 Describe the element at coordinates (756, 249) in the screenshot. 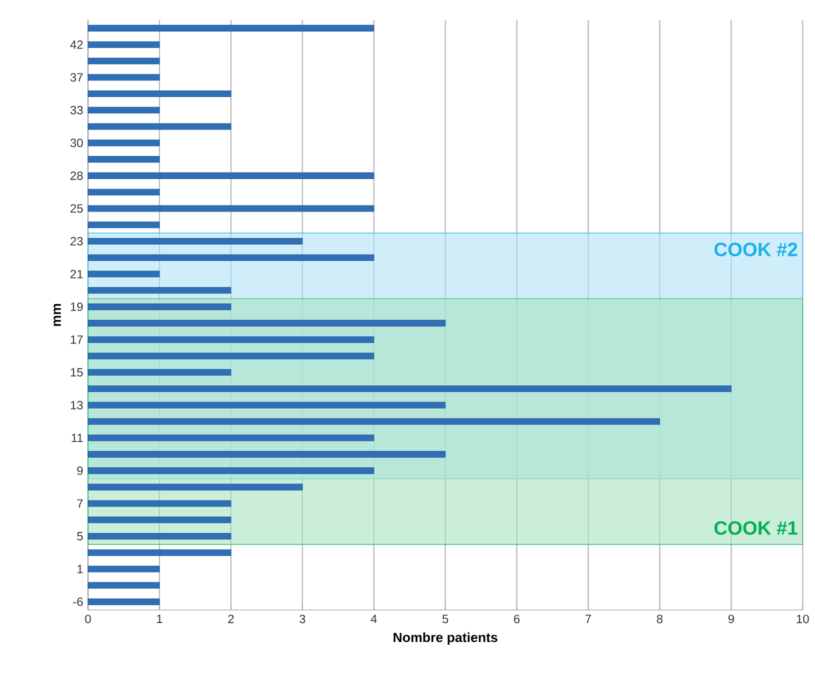

I see `band-label: COOK #2` at that location.